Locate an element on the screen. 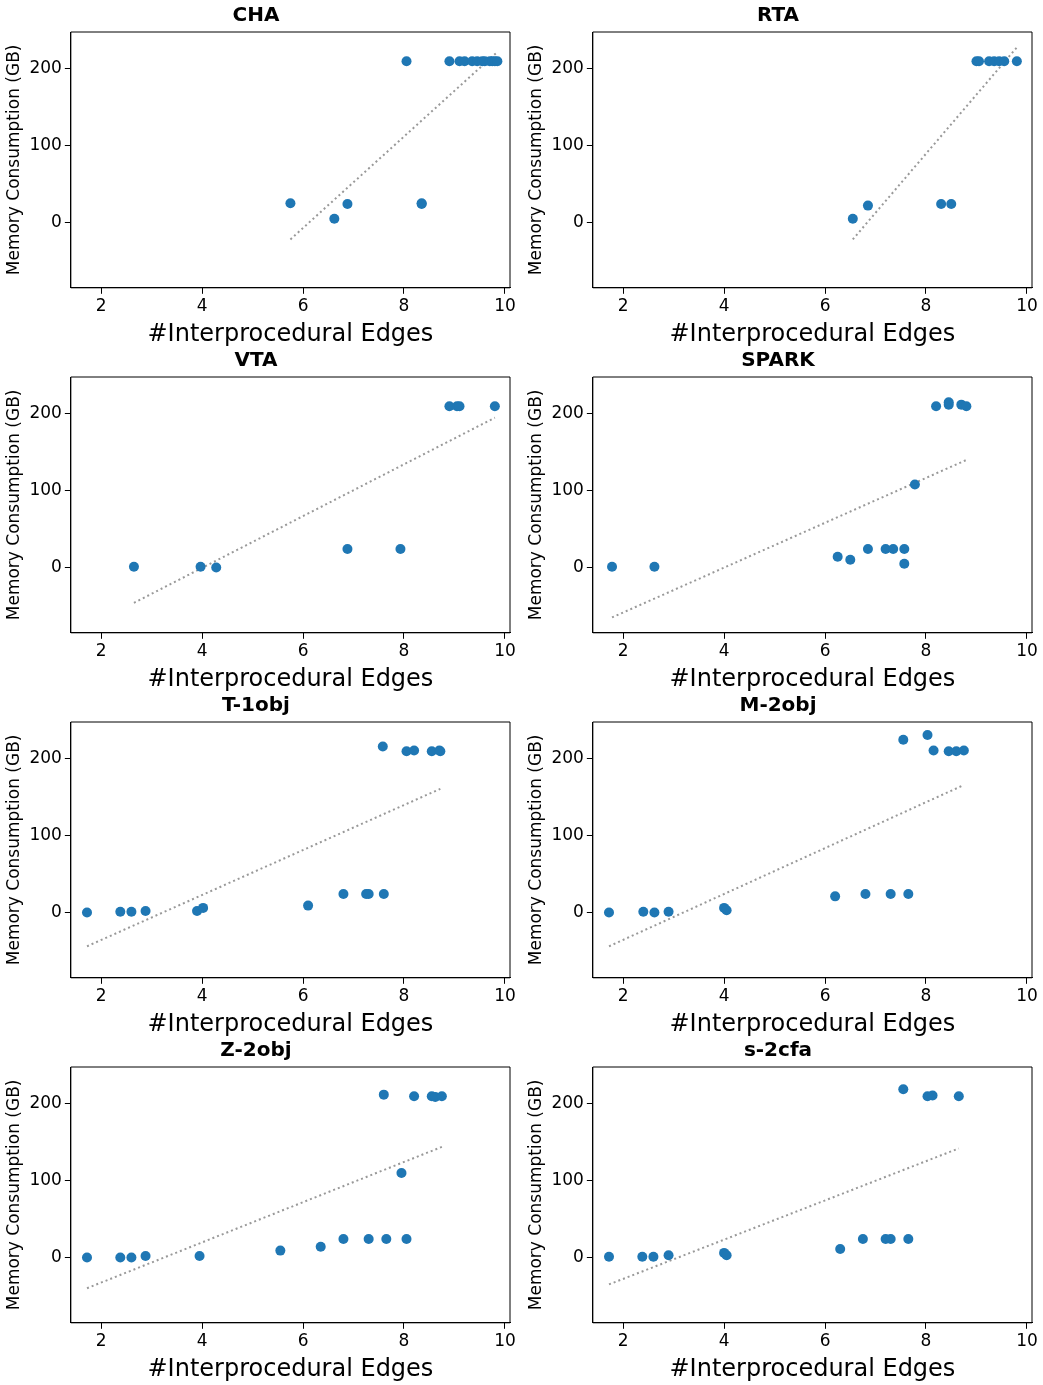  chart-title: RTA is located at coordinates (778, 14).